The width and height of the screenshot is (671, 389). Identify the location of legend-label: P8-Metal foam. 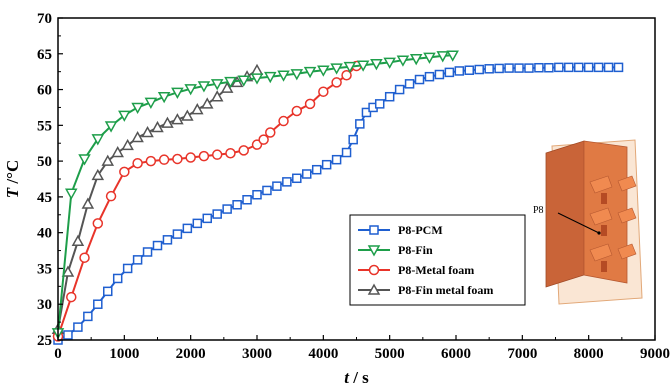
(436, 270).